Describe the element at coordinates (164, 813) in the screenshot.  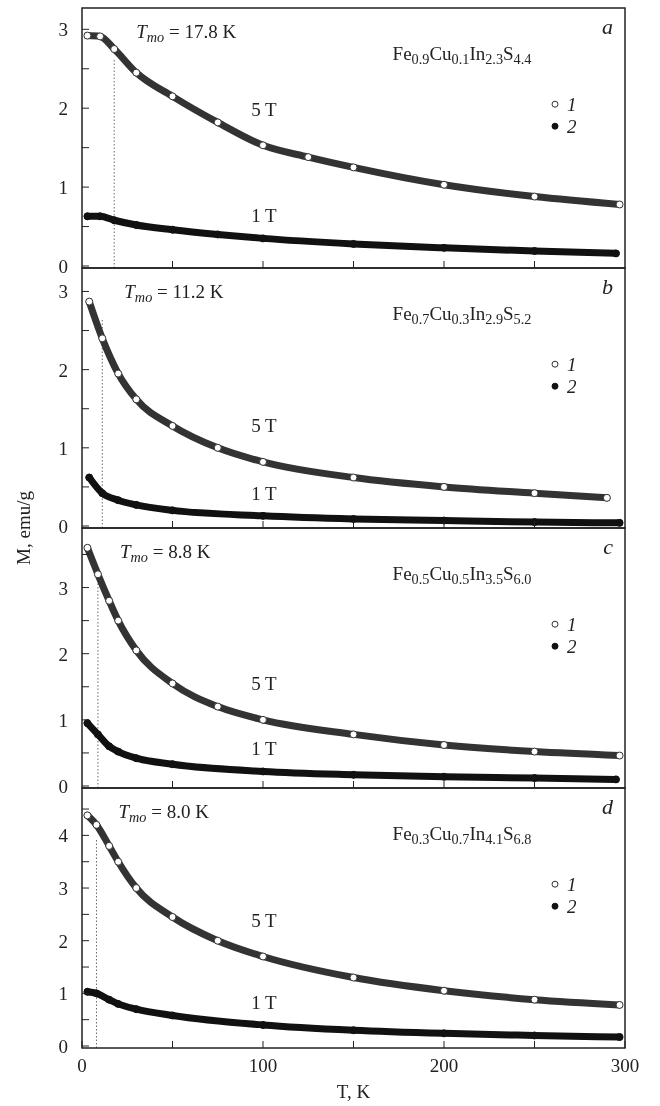
I see `ref-line-label: T$_{mo}$ = 8.0 K` at that location.